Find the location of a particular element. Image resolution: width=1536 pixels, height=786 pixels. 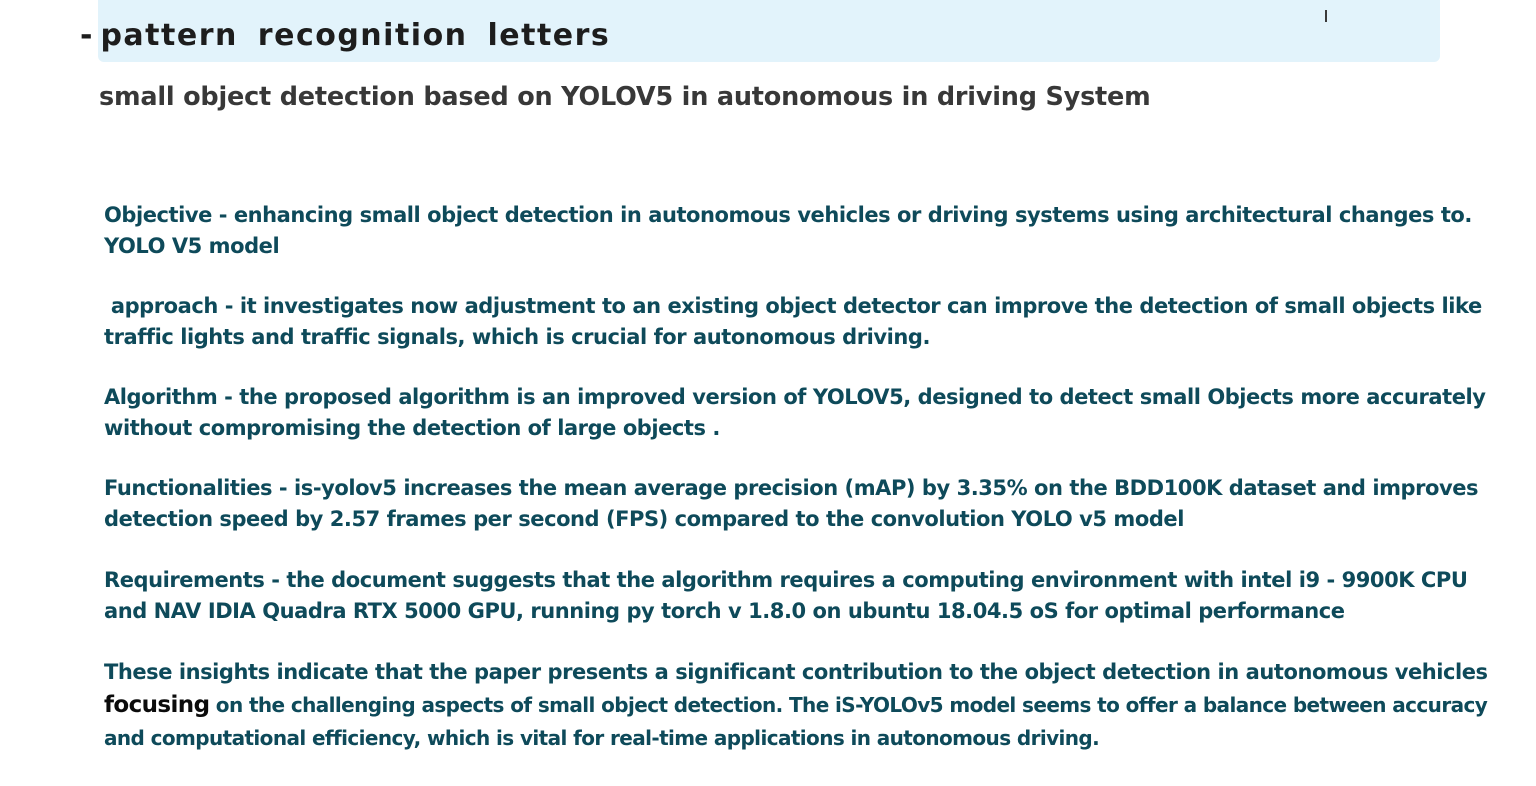

stray-pen-mark is located at coordinates (1326, 16).